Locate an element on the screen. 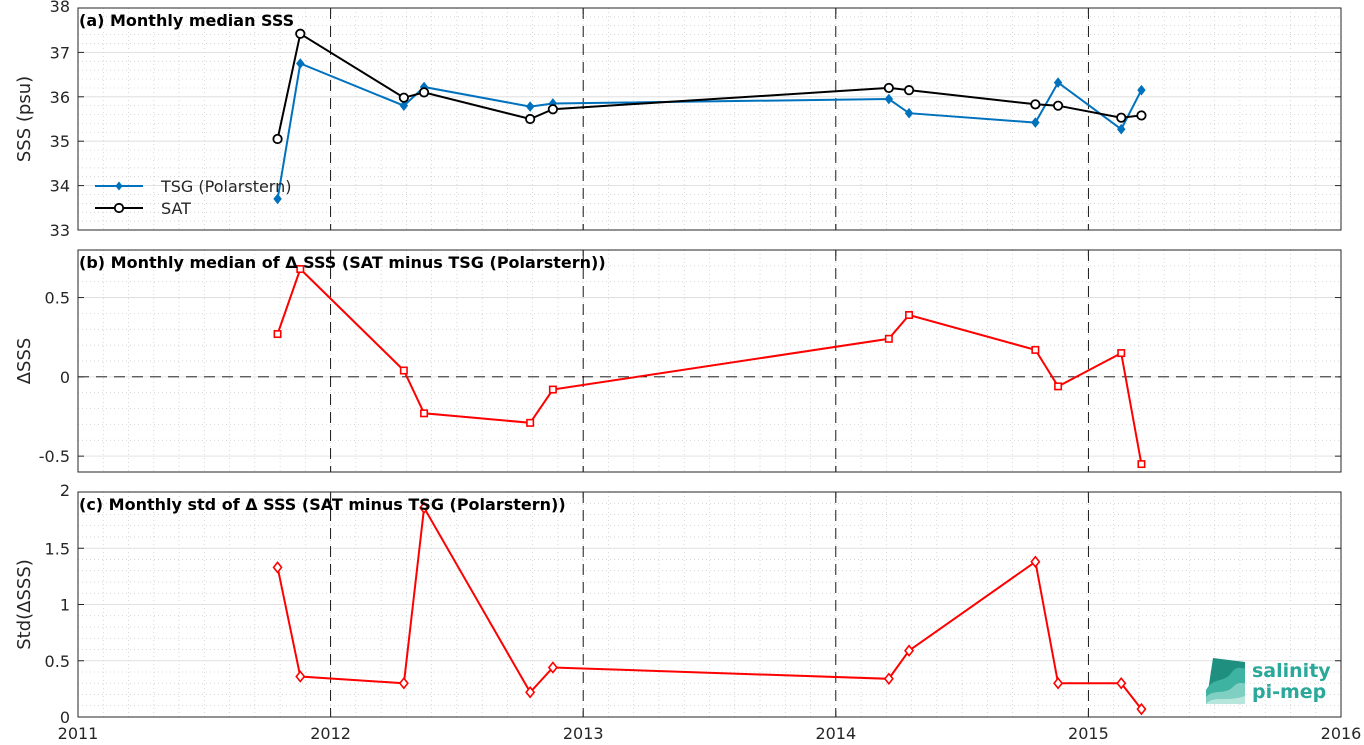  y-tick-label: 37 is located at coordinates (60, 52).